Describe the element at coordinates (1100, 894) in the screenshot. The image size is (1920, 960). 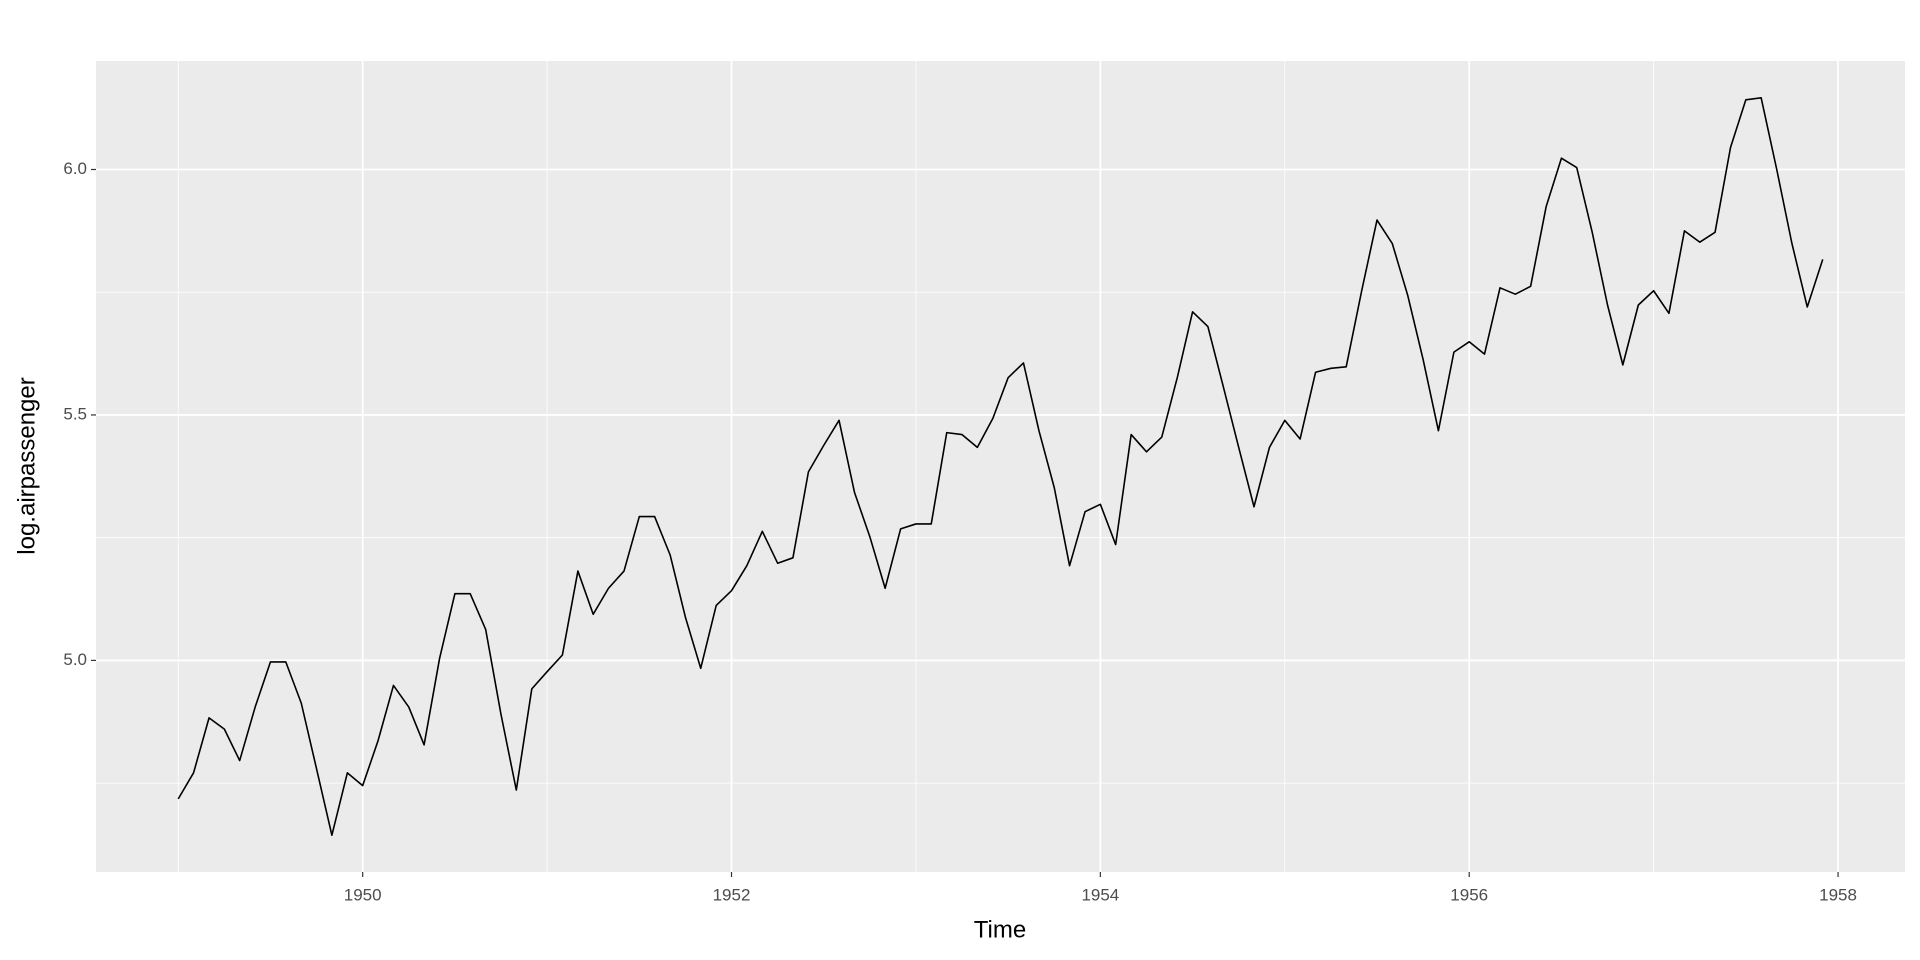
I see `x-tick-label: 1954` at that location.